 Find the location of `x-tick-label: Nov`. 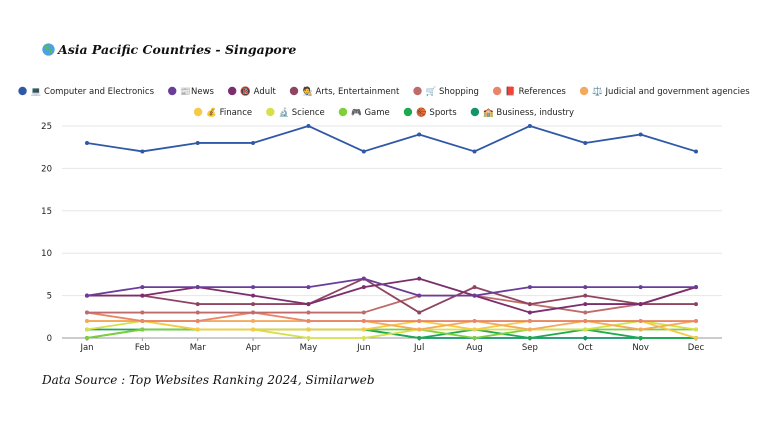

x-tick-label: Nov is located at coordinates (640, 348).